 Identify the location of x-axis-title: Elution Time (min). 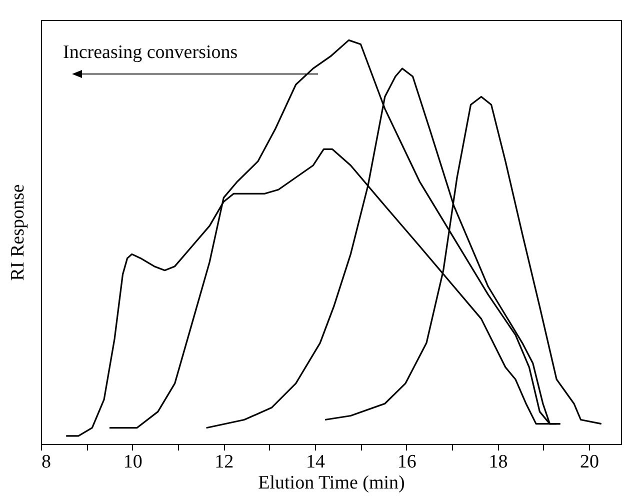
(331, 483).